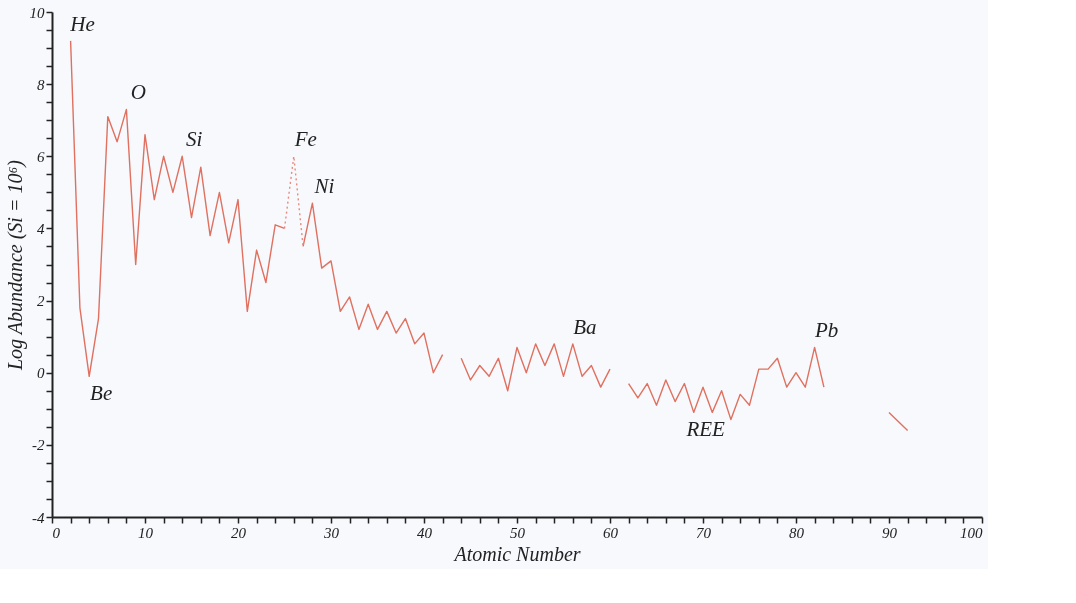 The image size is (1076, 603). What do you see at coordinates (585, 326) in the screenshot?
I see `annotation: Ba` at bounding box center [585, 326].